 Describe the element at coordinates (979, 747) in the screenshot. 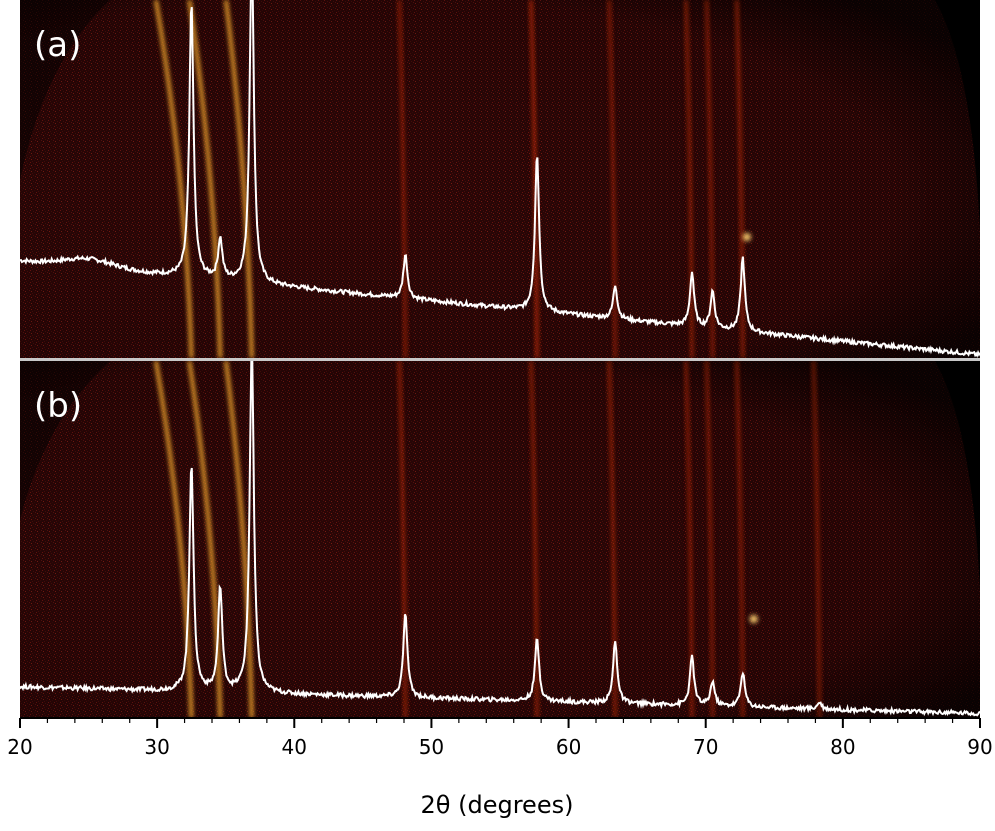

I see `x-tick-label: 90` at that location.